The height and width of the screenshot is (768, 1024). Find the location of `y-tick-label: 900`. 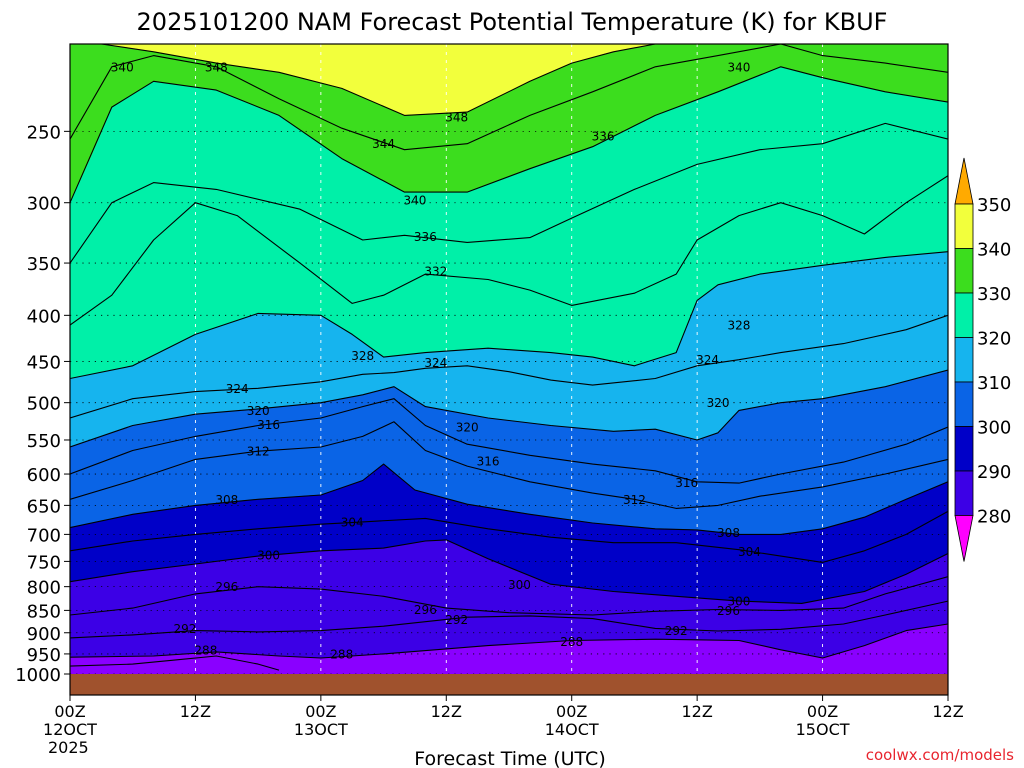

y-tick-label: 900 is located at coordinates (44, 634).